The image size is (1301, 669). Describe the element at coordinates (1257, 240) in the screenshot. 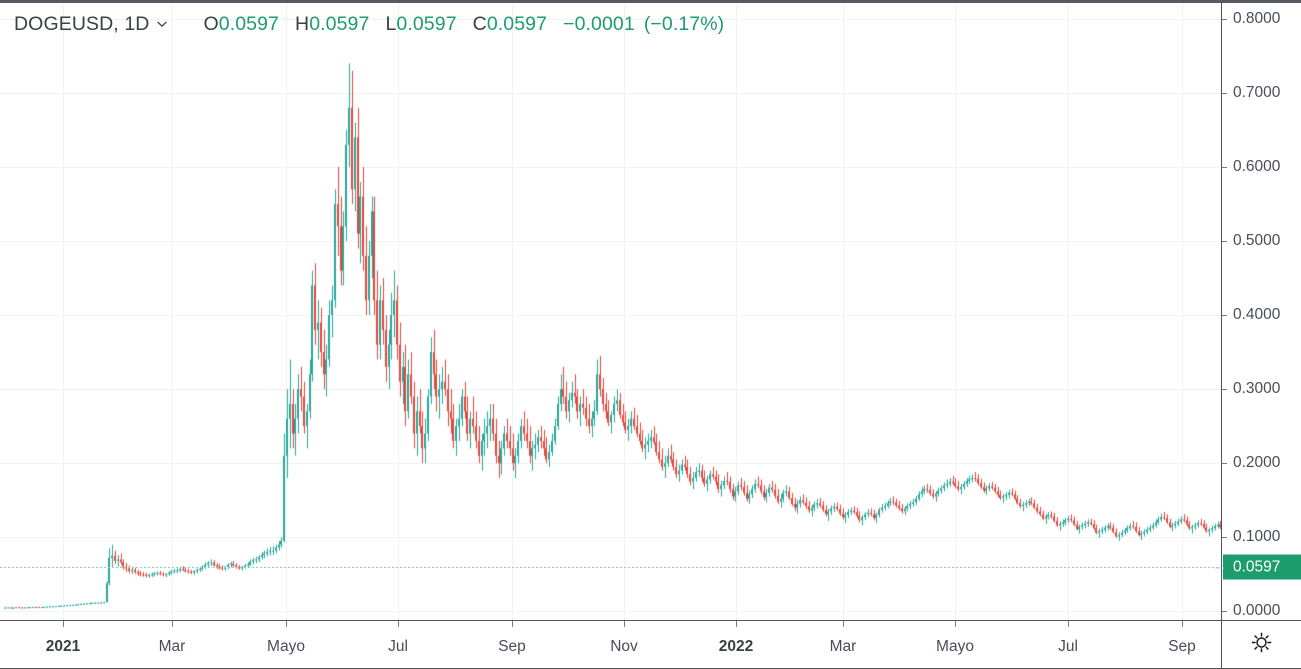

I see `price-tick-label: 0.5000` at that location.